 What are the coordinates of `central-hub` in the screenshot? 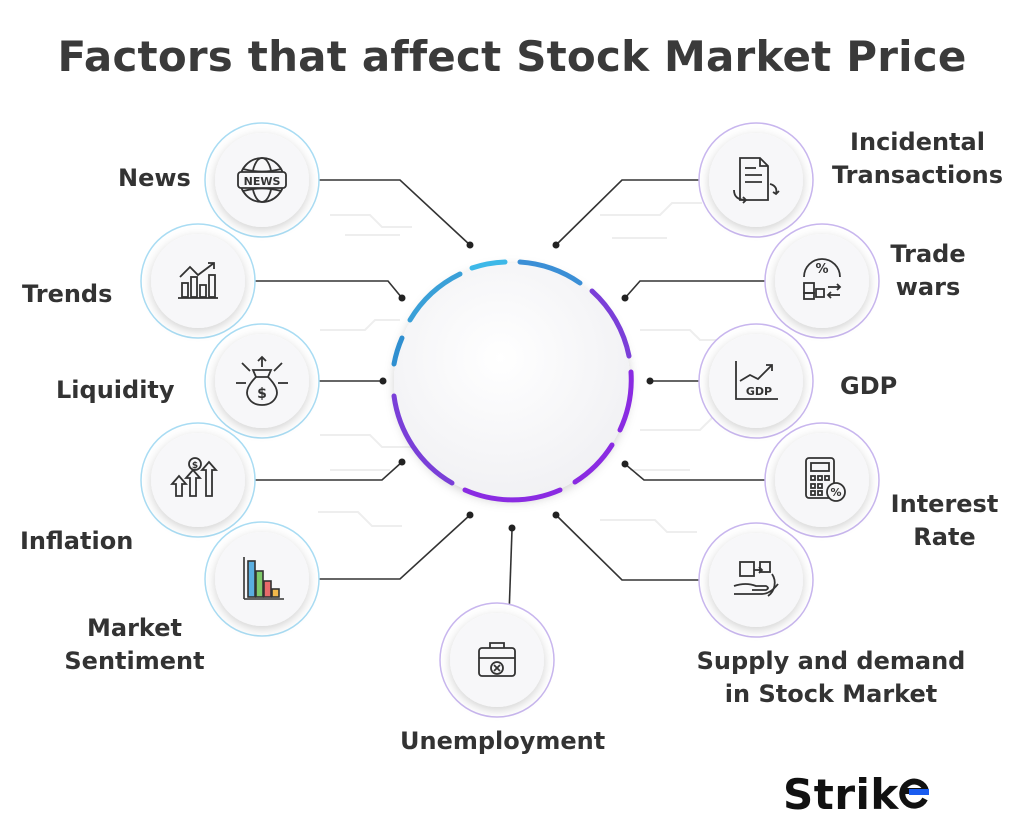 It's located at (512, 381).